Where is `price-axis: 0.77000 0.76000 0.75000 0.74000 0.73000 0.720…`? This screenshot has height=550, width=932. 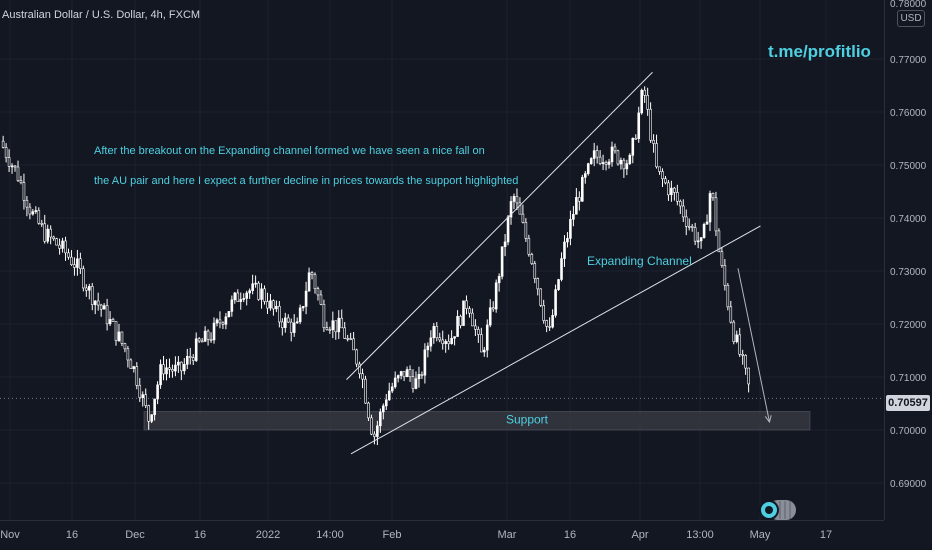
price-axis: 0.77000 0.76000 0.75000 0.74000 0.73000 0.720… is located at coordinates (908, 245).